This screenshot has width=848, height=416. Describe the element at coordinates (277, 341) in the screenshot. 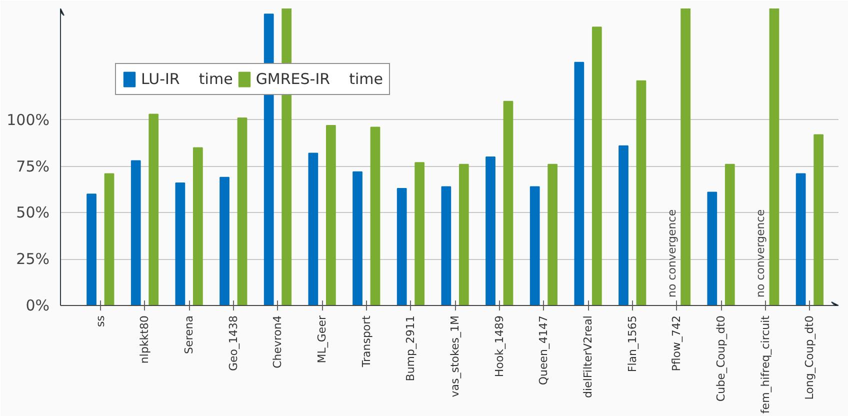

I see `x-tick-label: Chevron4` at that location.